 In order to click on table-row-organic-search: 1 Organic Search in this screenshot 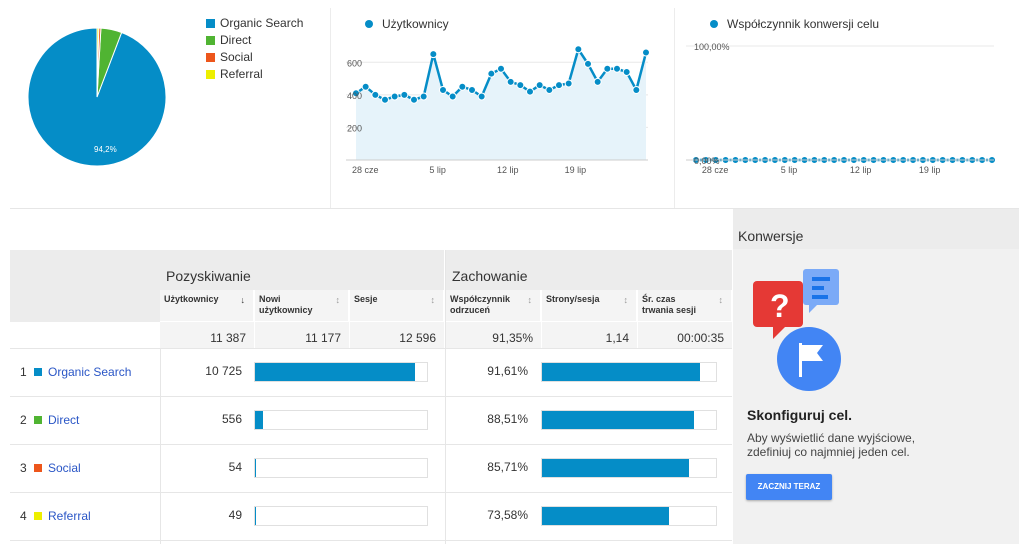, I will do `click(85, 372)`.